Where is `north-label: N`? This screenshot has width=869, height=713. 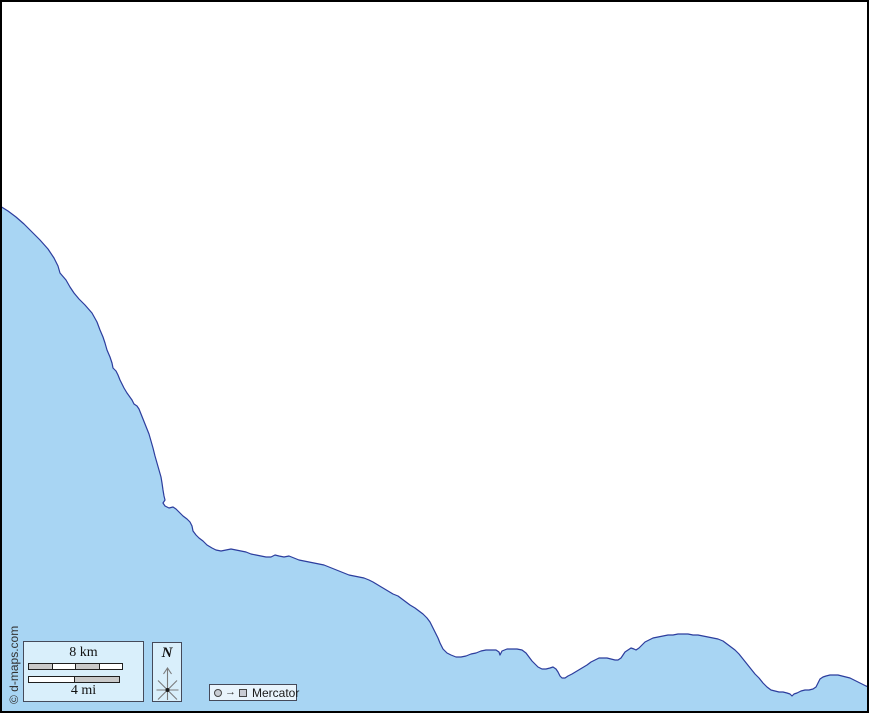
north-label: N is located at coordinates (167, 653).